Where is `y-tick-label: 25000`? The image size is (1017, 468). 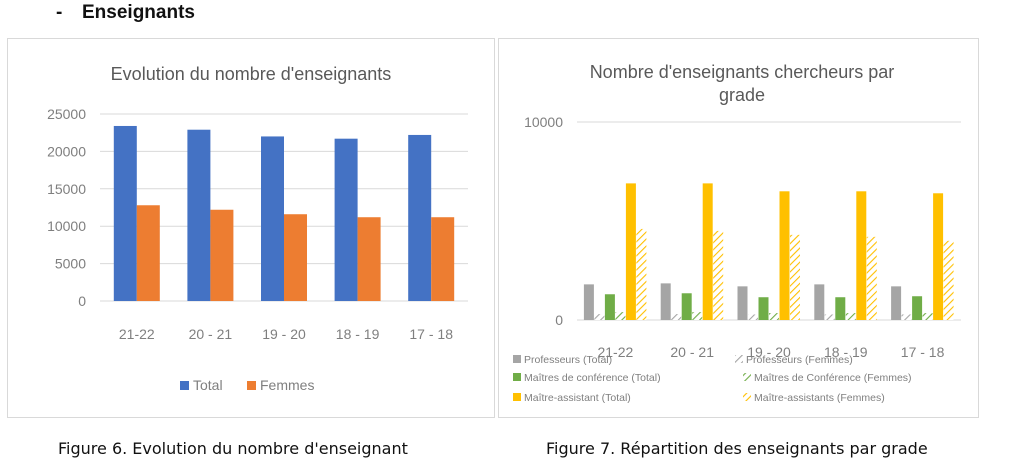 y-tick-label: 25000 is located at coordinates (66, 114).